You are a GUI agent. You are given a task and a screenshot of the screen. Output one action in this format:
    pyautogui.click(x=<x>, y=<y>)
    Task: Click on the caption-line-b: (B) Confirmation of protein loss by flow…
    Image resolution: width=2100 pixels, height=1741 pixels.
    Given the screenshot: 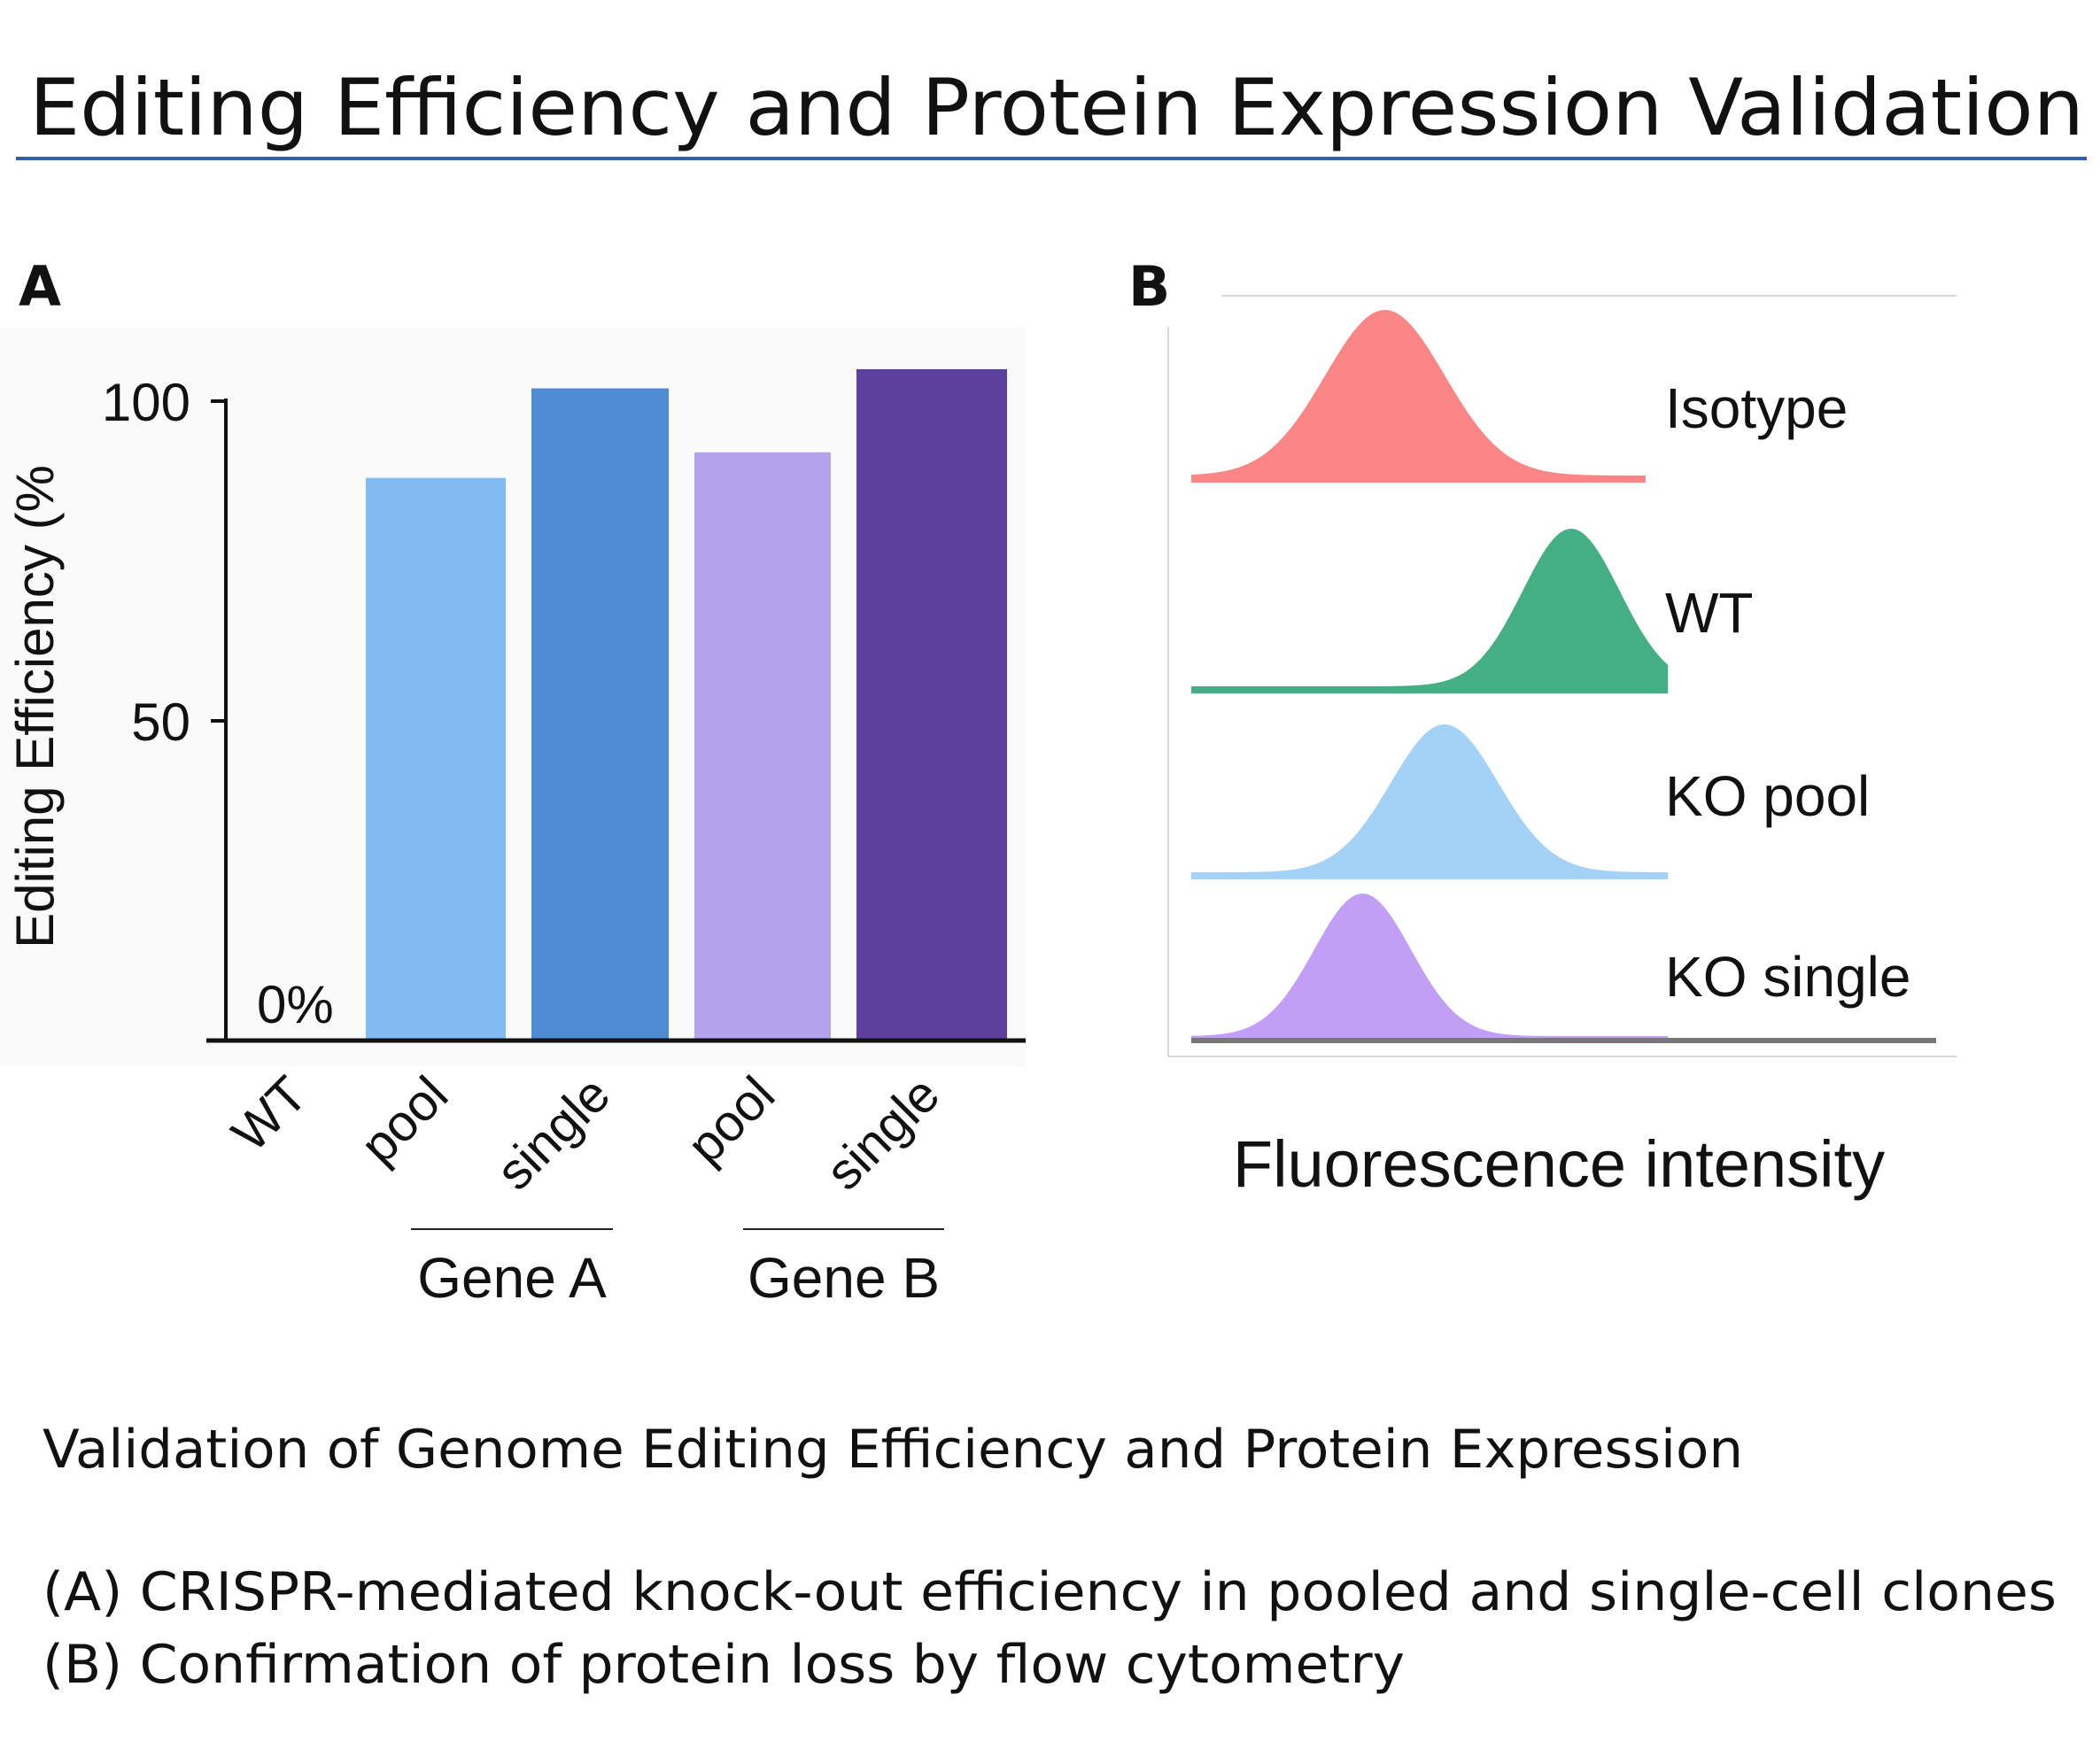 What is the action you would take?
    pyautogui.click(x=724, y=1665)
    